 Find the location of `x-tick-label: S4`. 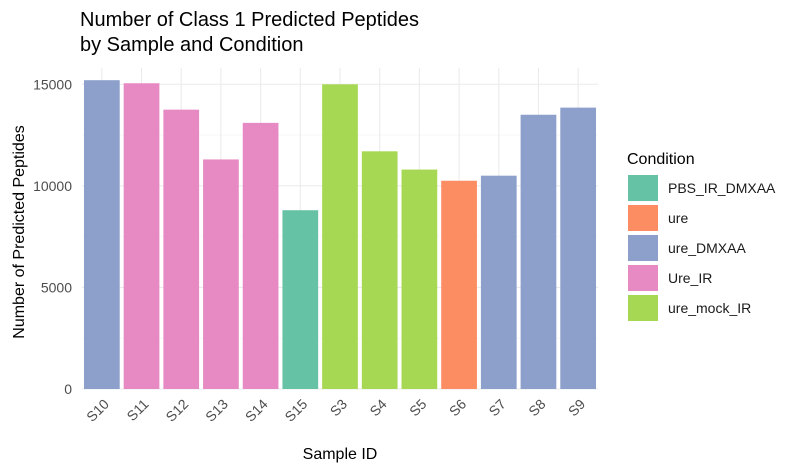

x-tick-label: S4 is located at coordinates (378, 408).